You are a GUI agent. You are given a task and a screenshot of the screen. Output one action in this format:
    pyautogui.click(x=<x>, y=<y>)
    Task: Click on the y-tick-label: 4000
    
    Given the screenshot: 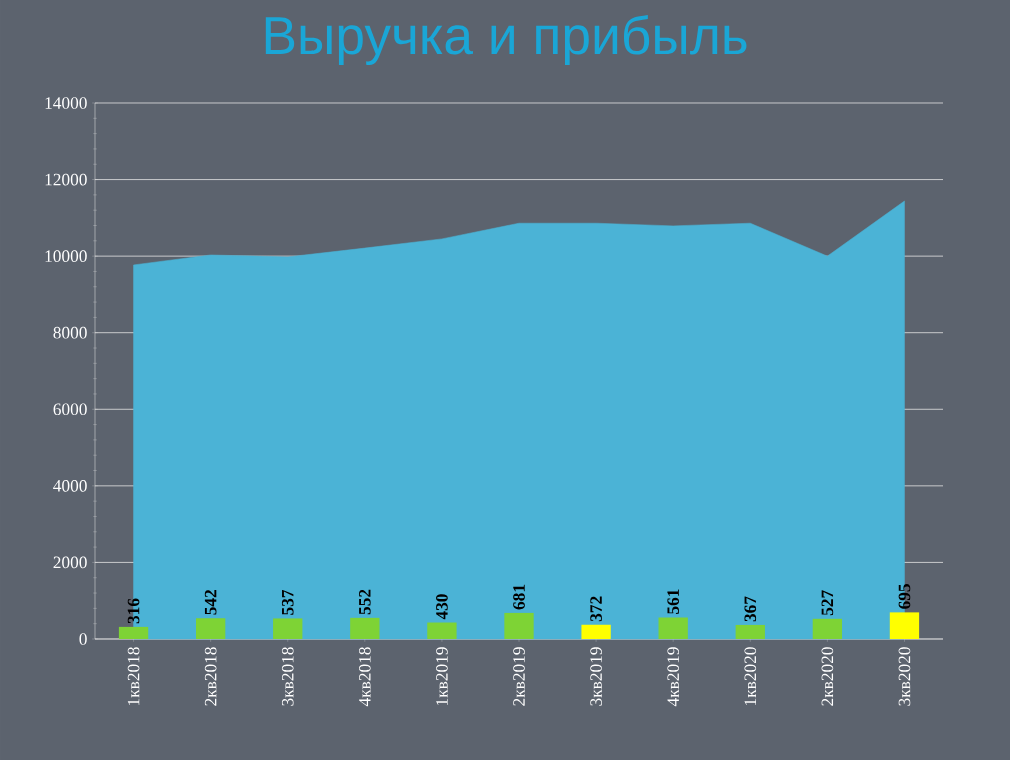 What is the action you would take?
    pyautogui.click(x=70, y=486)
    